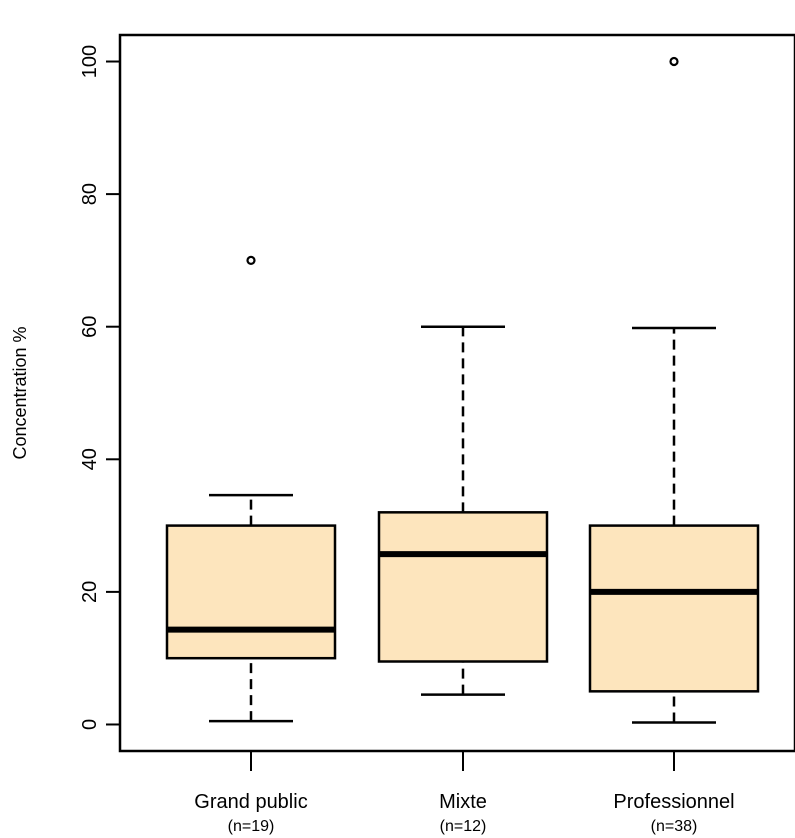  I want to click on y-tick-label: 100, so click(90, 61).